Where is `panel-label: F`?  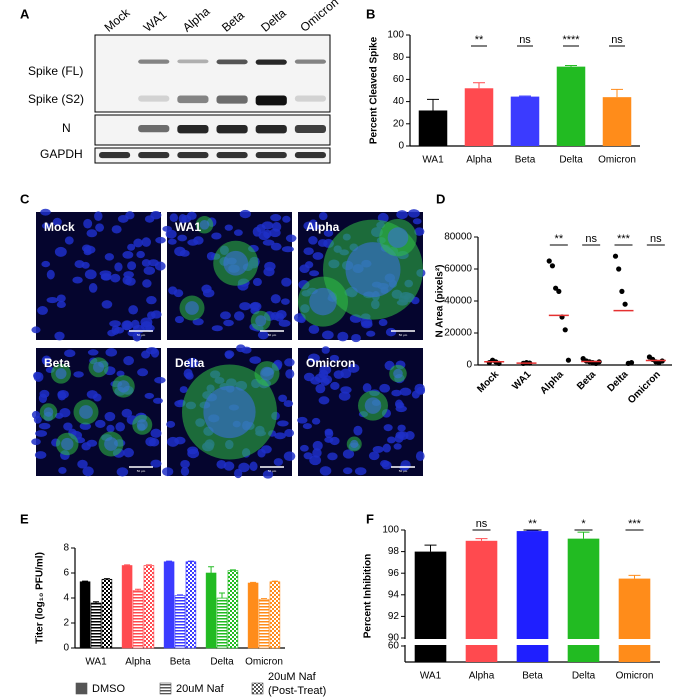 panel-label: F is located at coordinates (370, 518).